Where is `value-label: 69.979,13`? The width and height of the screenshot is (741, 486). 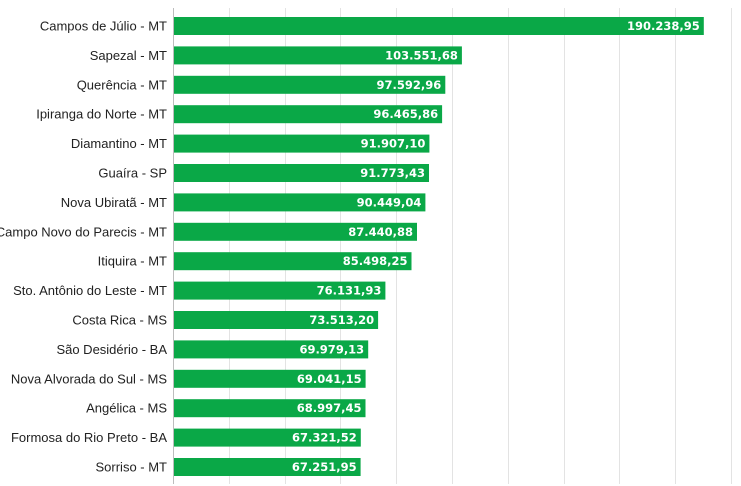 value-label: 69.979,13 is located at coordinates (331, 349).